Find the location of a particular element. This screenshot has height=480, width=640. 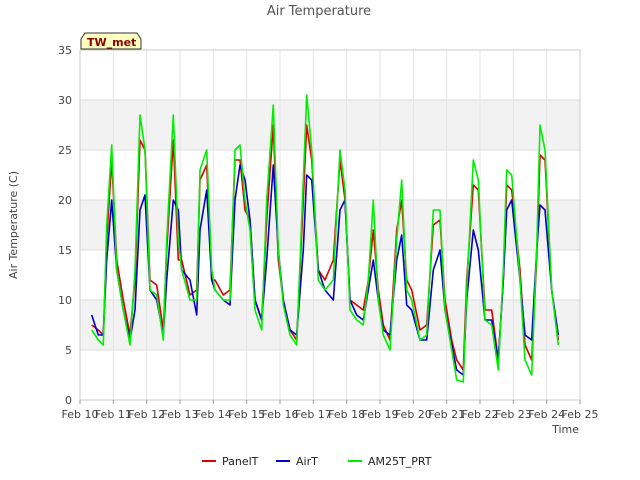

legend: PanelT AirT AM25T_PRT is located at coordinates (317, 461).